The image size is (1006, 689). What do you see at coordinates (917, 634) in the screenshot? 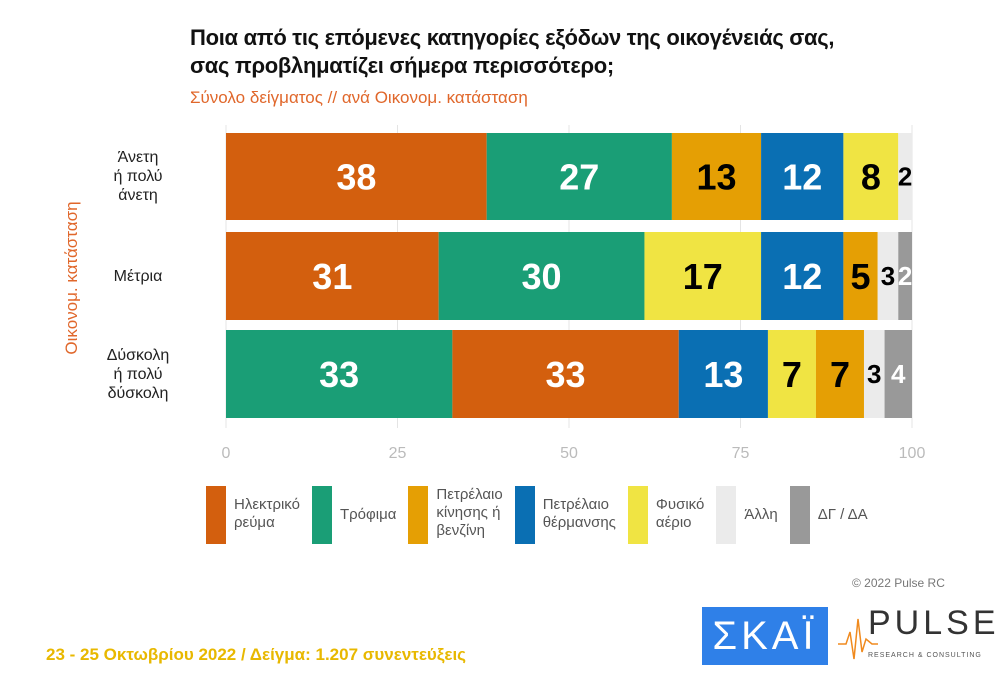
I see `pulse-logo: PULSE RESEARCH & CONSULTING` at bounding box center [917, 634].